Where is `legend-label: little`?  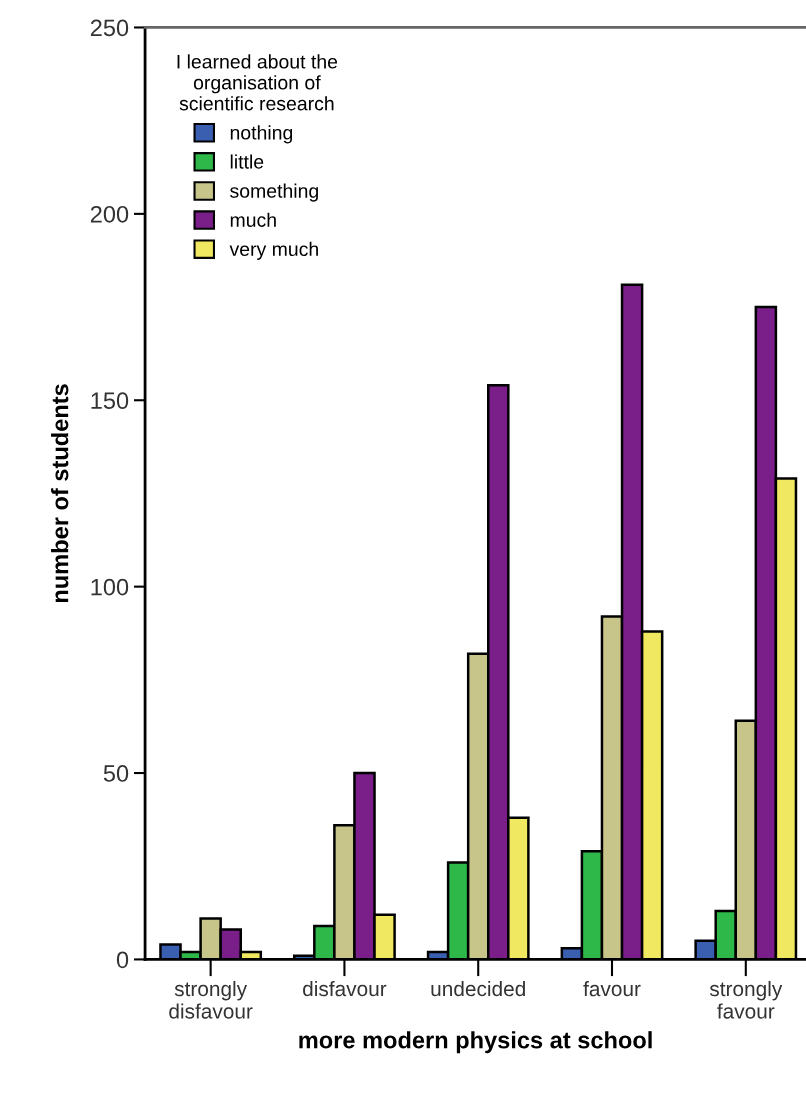
legend-label: little is located at coordinates (247, 161).